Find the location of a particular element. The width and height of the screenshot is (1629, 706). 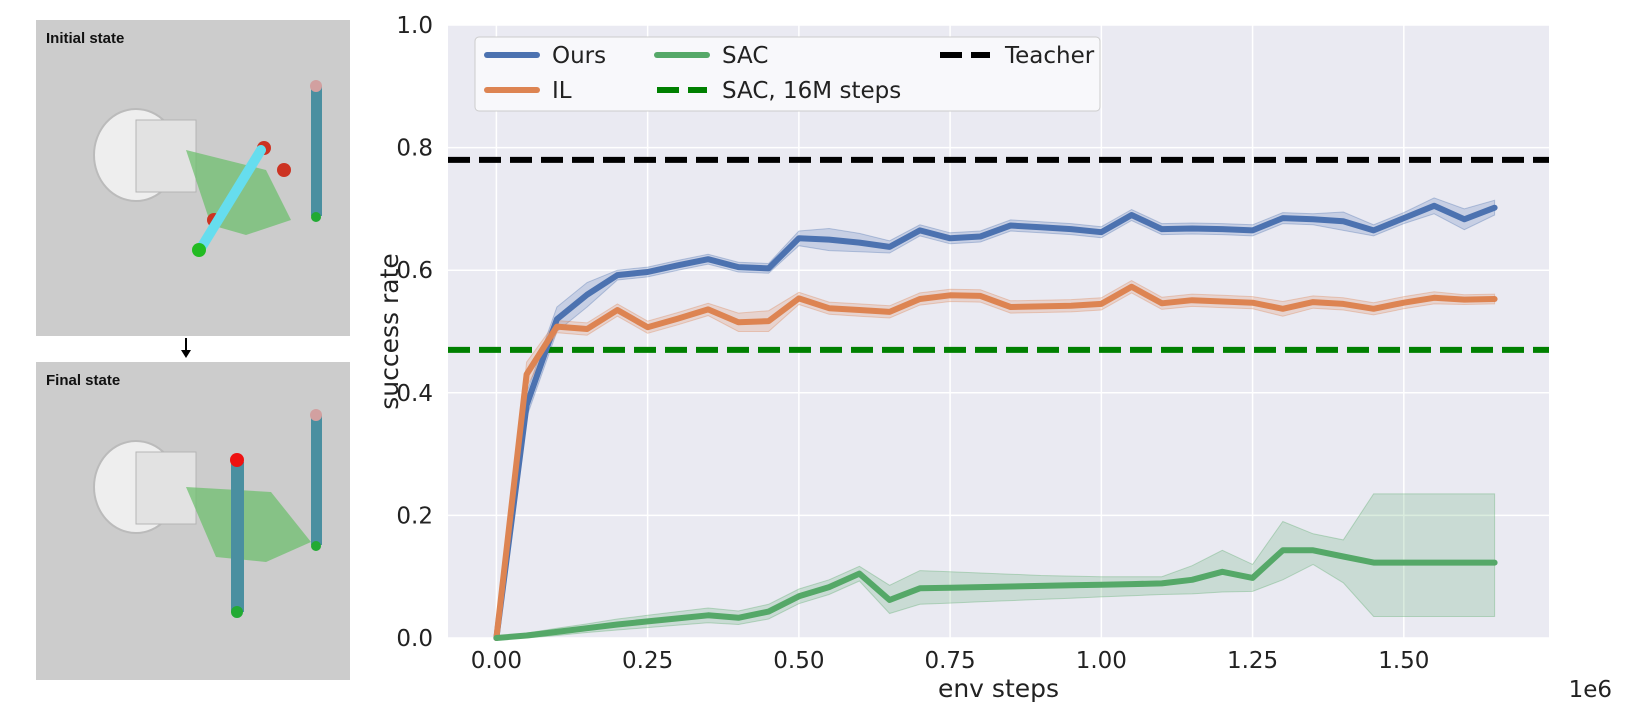

il-legend-label: IL is located at coordinates (562, 91).